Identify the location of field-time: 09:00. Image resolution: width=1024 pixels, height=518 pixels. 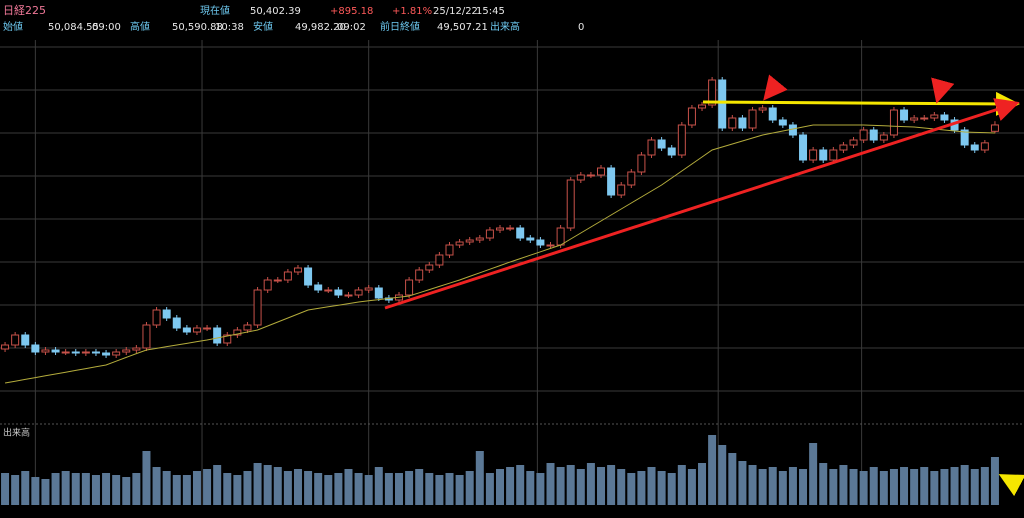
(106, 27).